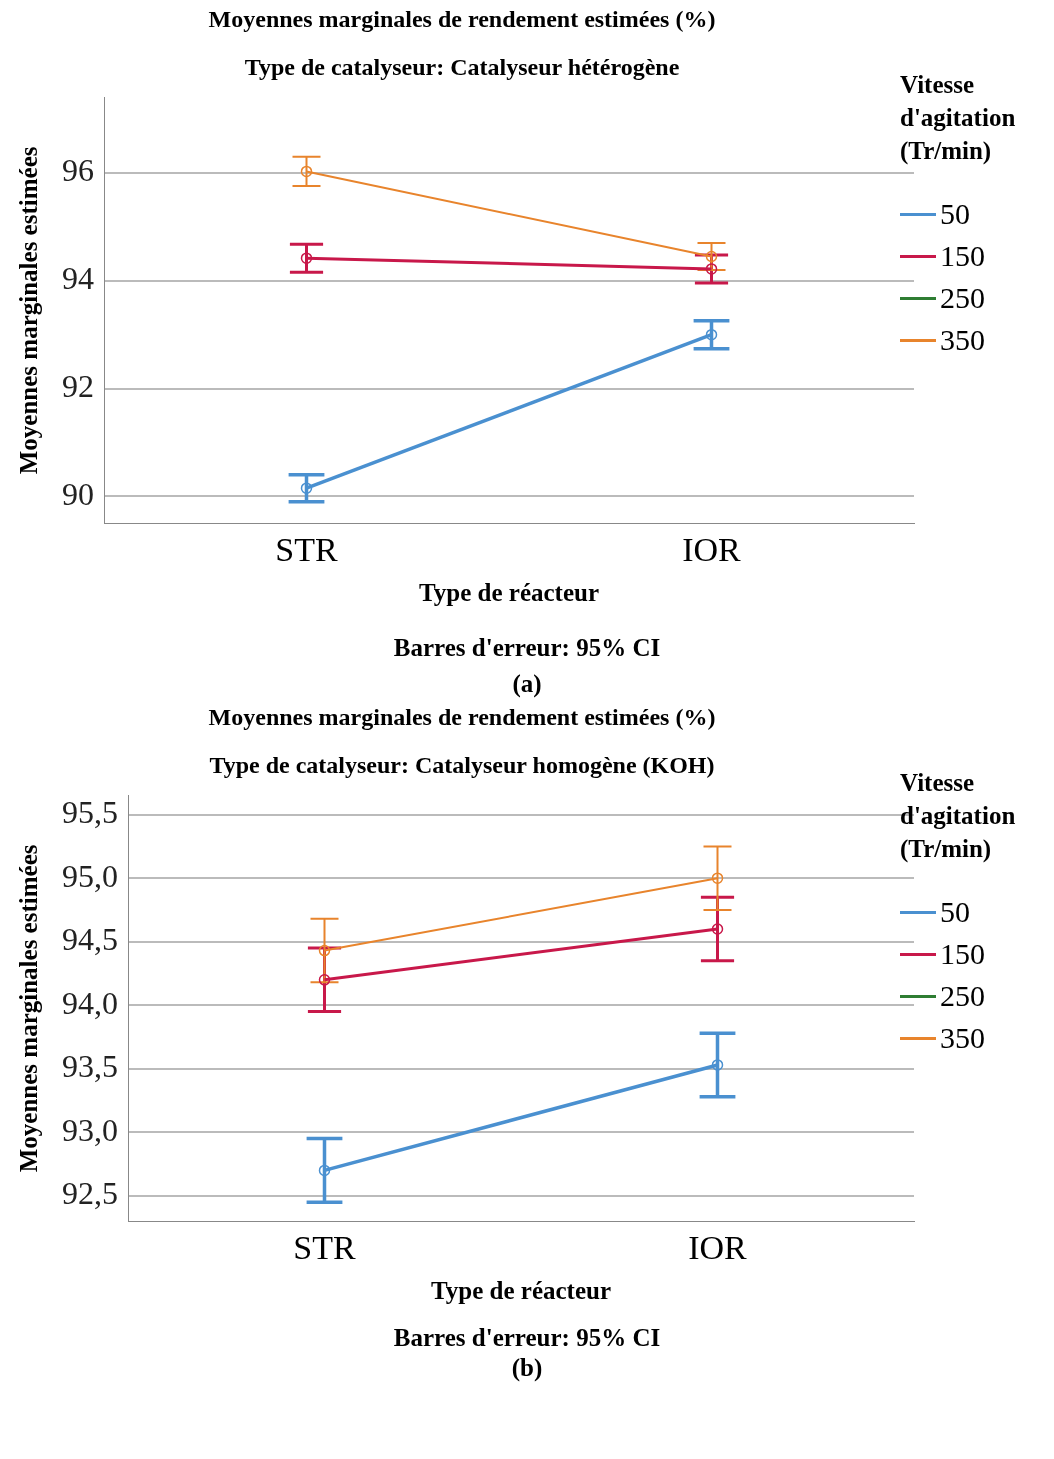  I want to click on text: (a), so click(527, 684).